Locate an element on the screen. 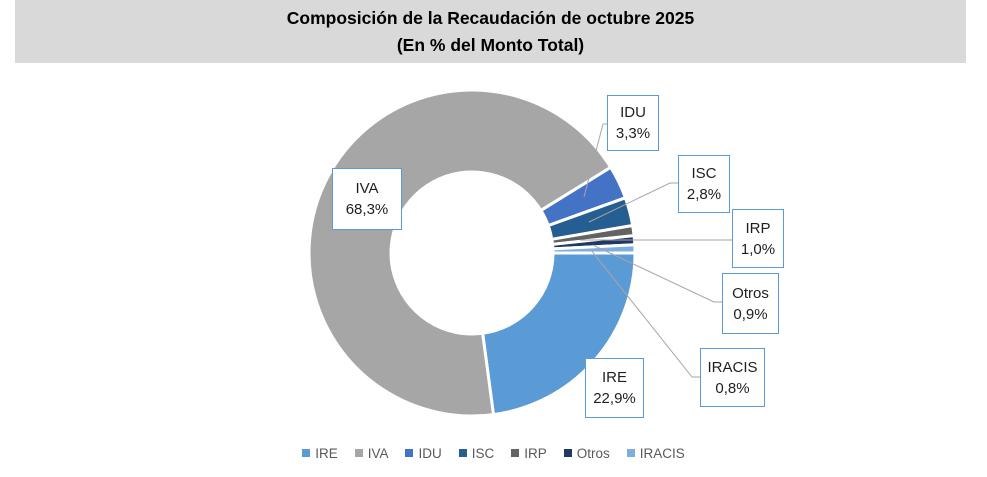 The width and height of the screenshot is (987, 477). legend: IRE IVA IDU ISC IRP Otros IRACIS is located at coordinates (493, 453).